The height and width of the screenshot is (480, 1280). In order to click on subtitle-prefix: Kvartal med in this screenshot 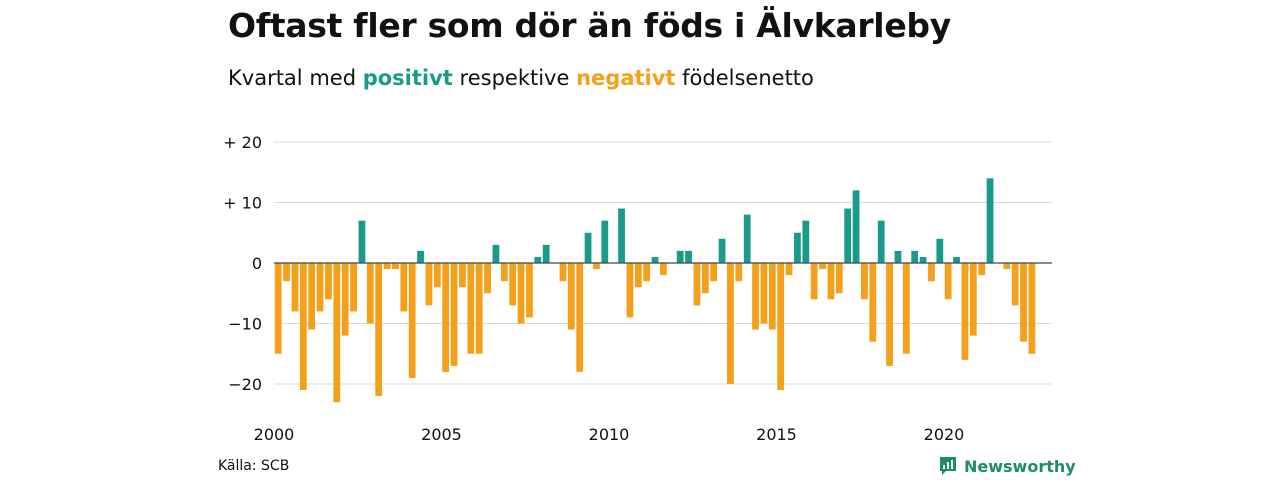, I will do `click(292, 78)`.